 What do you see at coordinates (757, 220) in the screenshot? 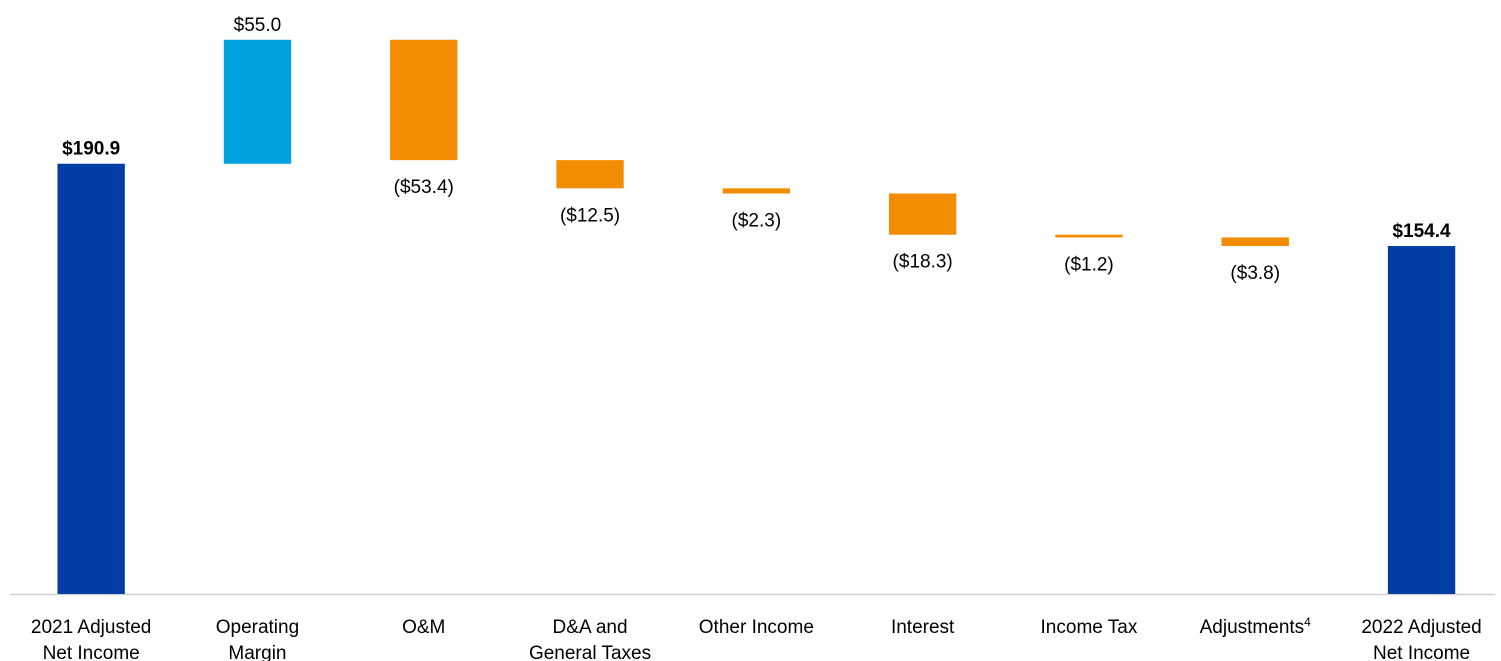
I see `value-label: ($2.3)` at bounding box center [757, 220].